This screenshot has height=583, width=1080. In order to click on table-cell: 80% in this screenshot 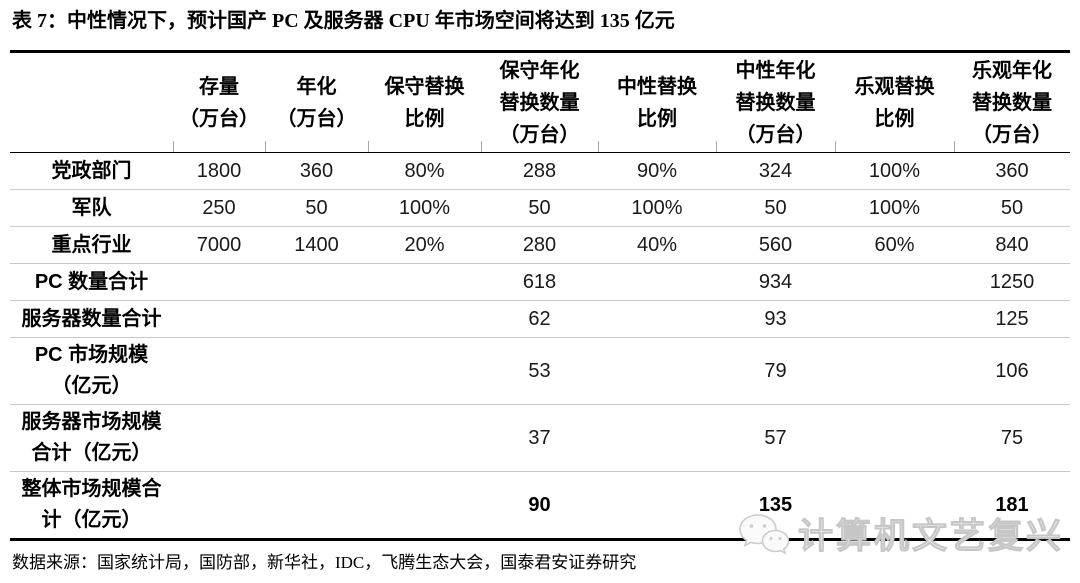, I will do `click(424, 171)`.